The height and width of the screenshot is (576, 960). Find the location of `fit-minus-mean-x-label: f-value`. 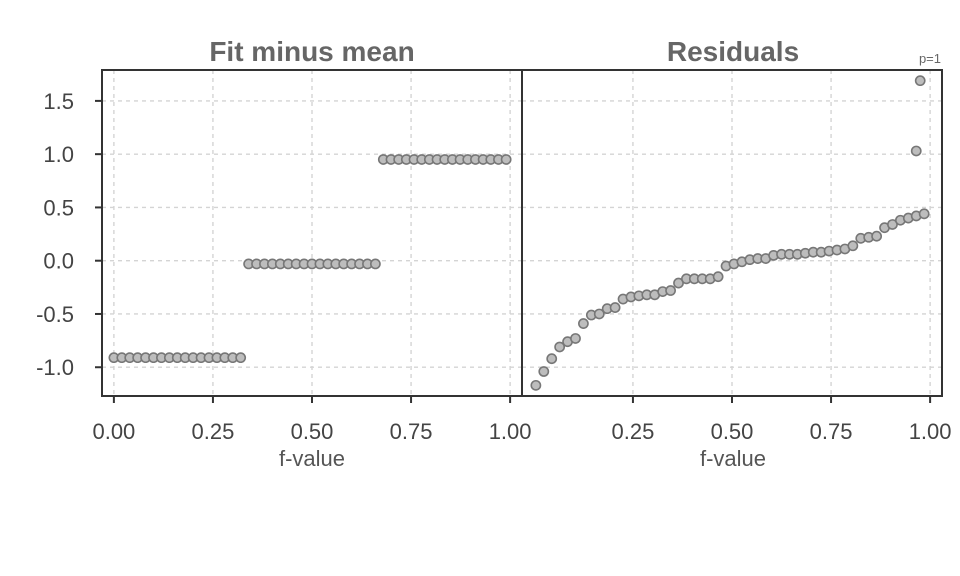

fit-minus-mean-x-label: f-value is located at coordinates (312, 458).